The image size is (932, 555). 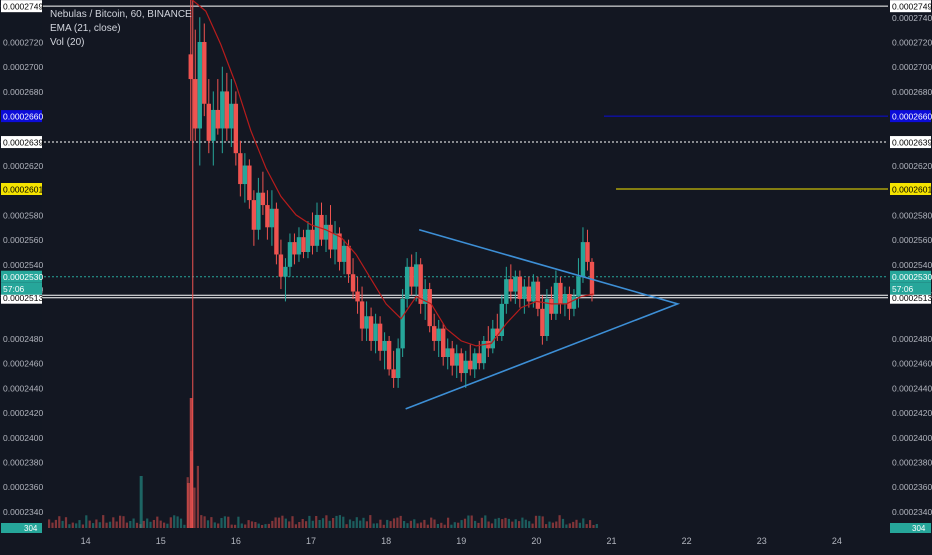 I want to click on price-label-left: 0.0002660, so click(x=22, y=116).